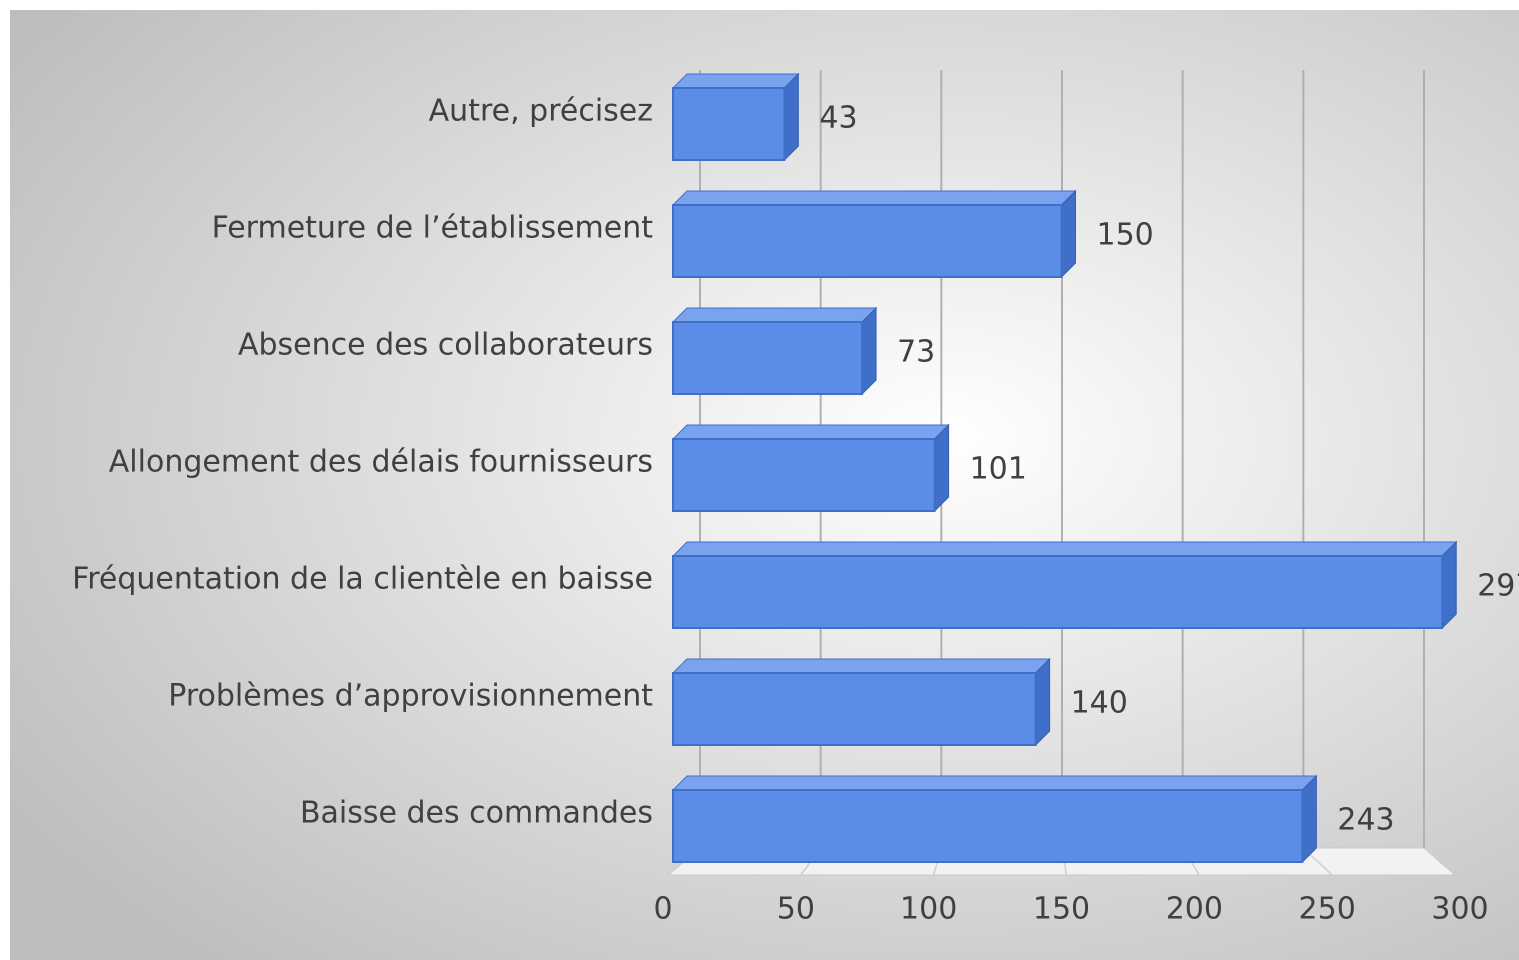 The height and width of the screenshot is (960, 1519). Describe the element at coordinates (1444, 861) in the screenshot. I see `floor-line` at that location.